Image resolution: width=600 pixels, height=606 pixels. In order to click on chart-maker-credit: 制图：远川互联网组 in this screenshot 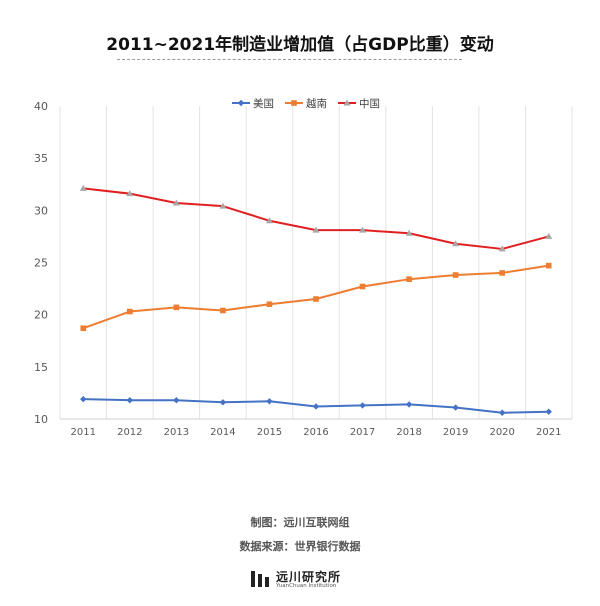, I will do `click(300, 522)`.